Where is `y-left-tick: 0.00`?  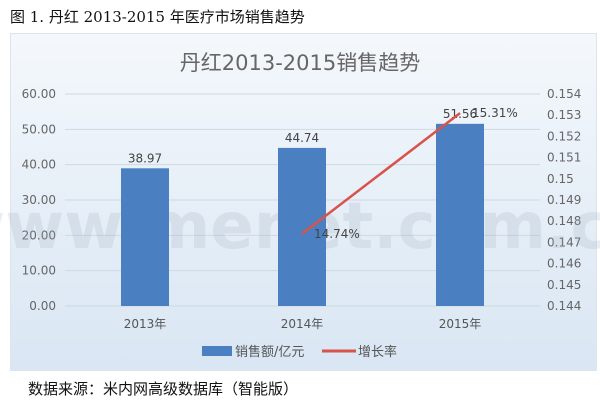 y-left-tick: 0.00 is located at coordinates (42, 306).